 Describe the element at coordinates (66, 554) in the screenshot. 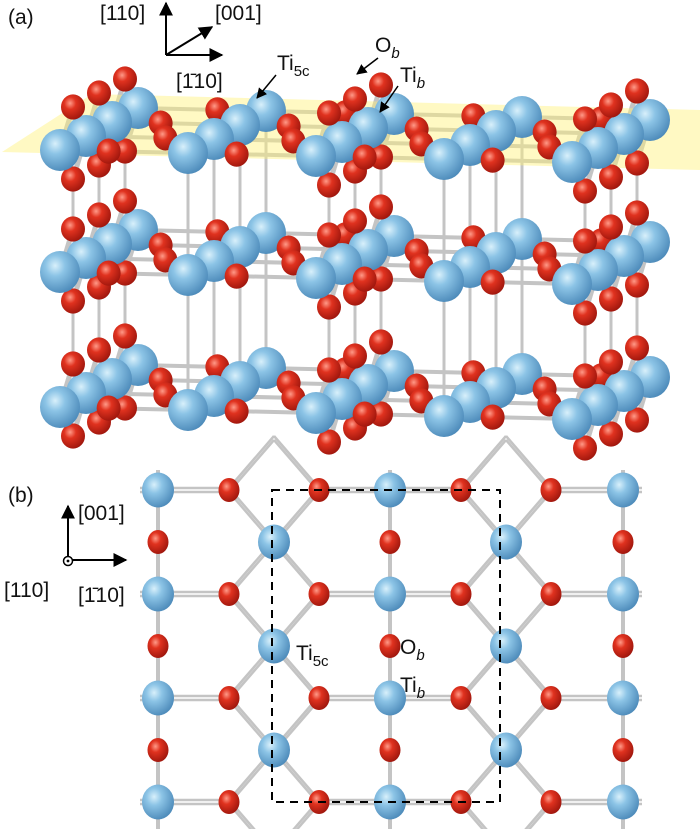

I see `panel-b-axes: [001] [110] [1̄10]` at that location.